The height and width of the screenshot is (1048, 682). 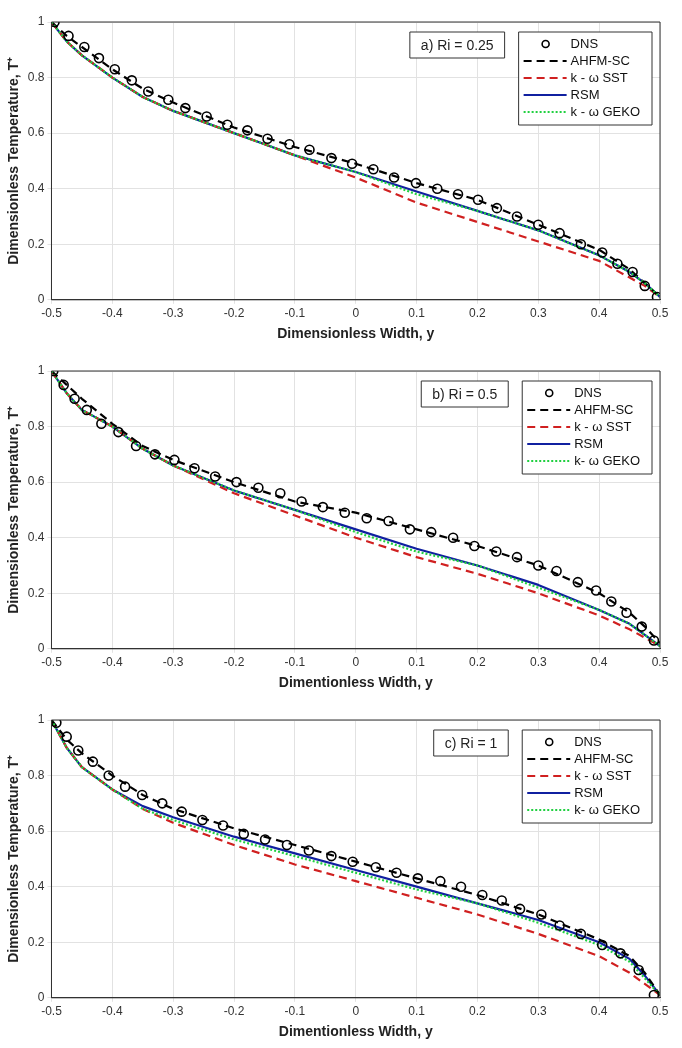 I want to click on y-tick-label: 1, so click(x=41, y=21).